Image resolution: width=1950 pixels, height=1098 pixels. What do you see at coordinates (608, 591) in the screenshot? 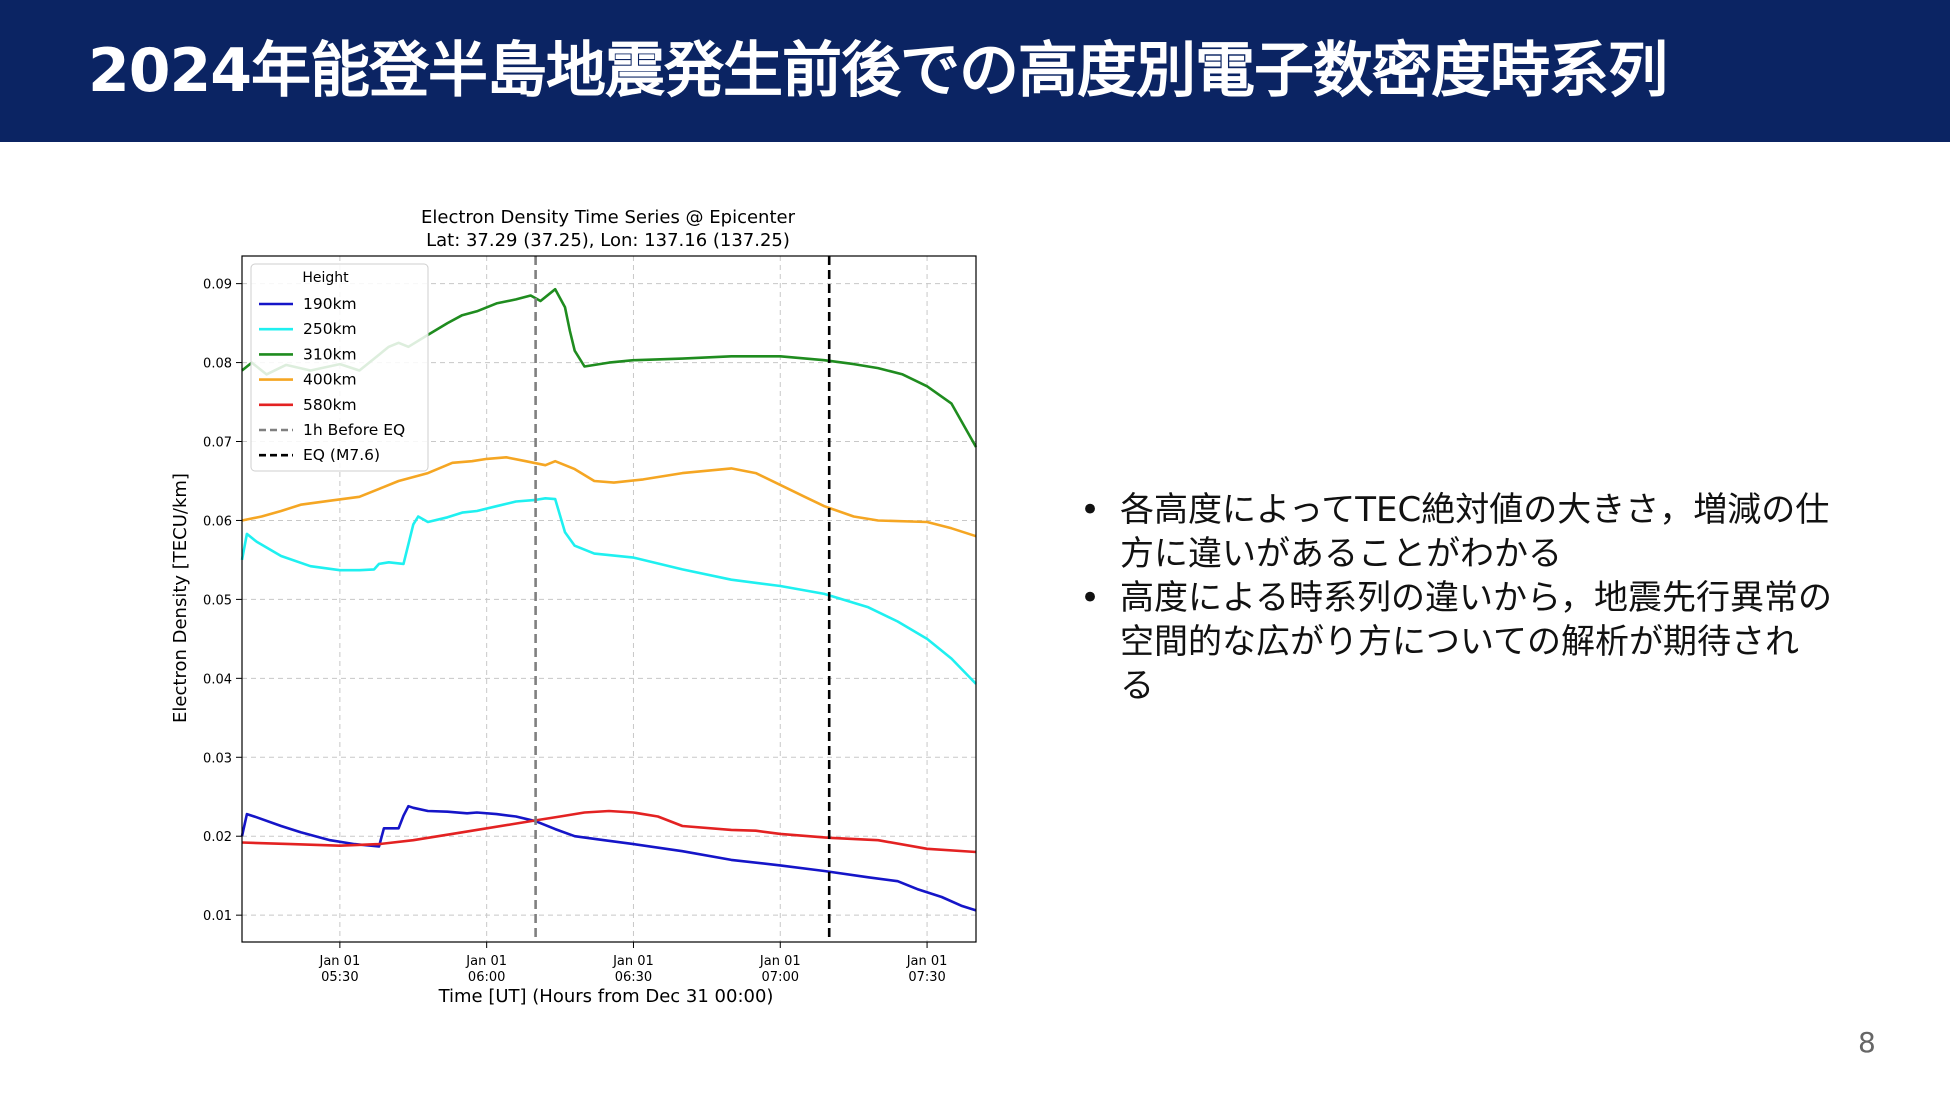
I see `series-line-250km` at bounding box center [608, 591].